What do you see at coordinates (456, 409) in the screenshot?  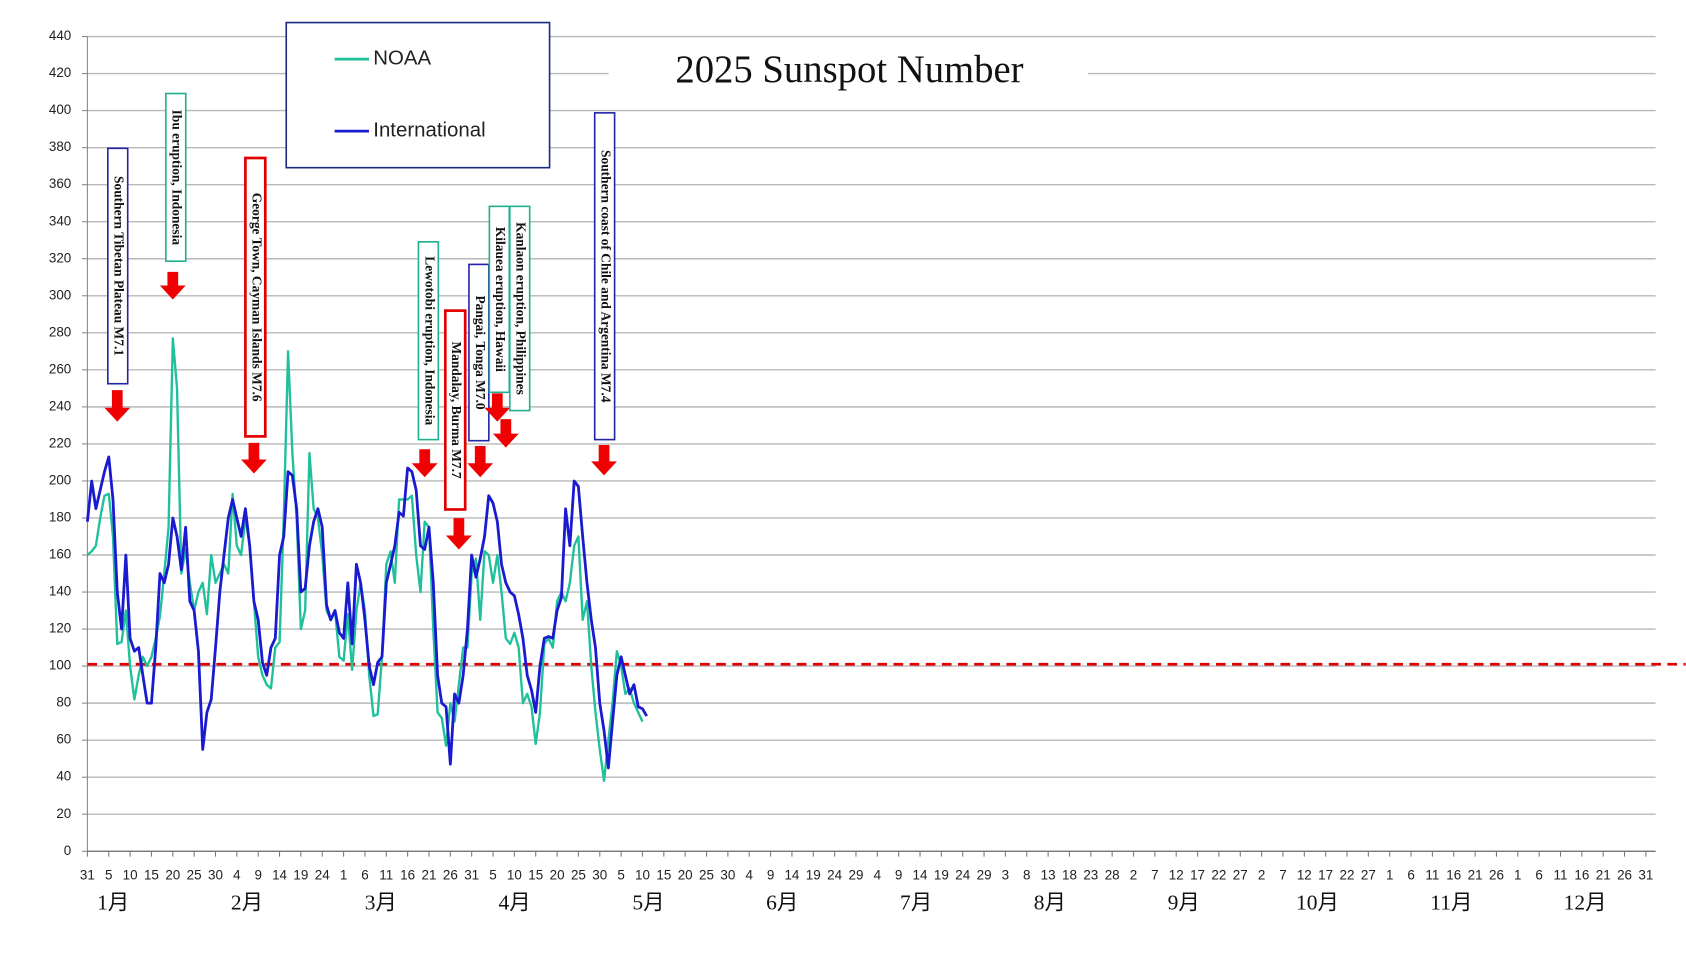 I see `annotation-text: Mandalay, Burma M7.7` at bounding box center [456, 409].